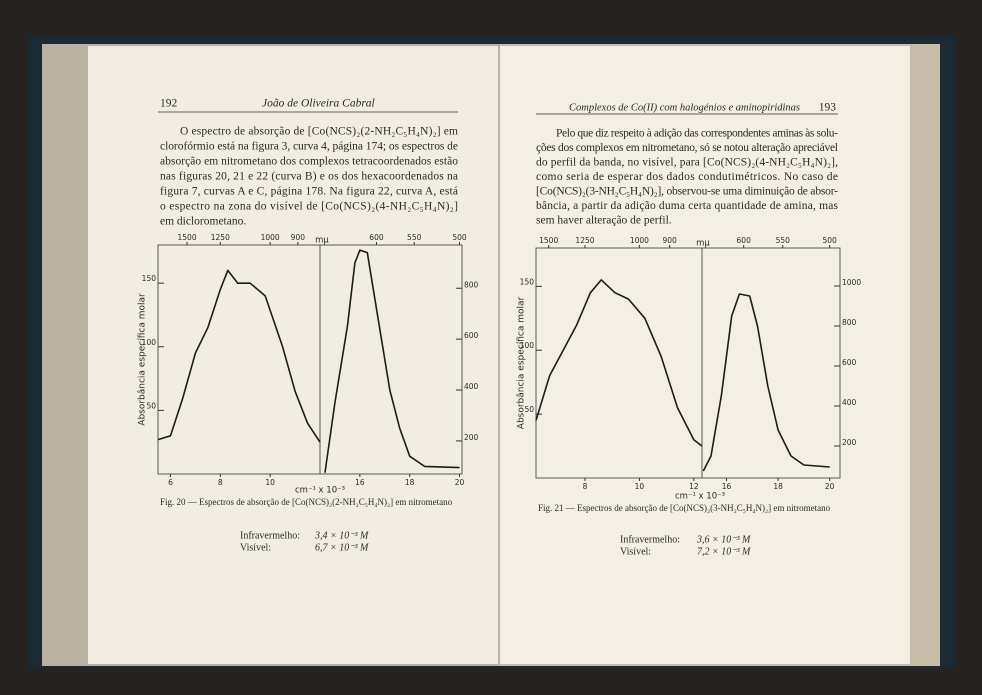 This screenshot has width=982, height=695. What do you see at coordinates (341, 535) in the screenshot?
I see `concentration-value: 3,4 × 10⁻³ M` at bounding box center [341, 535].